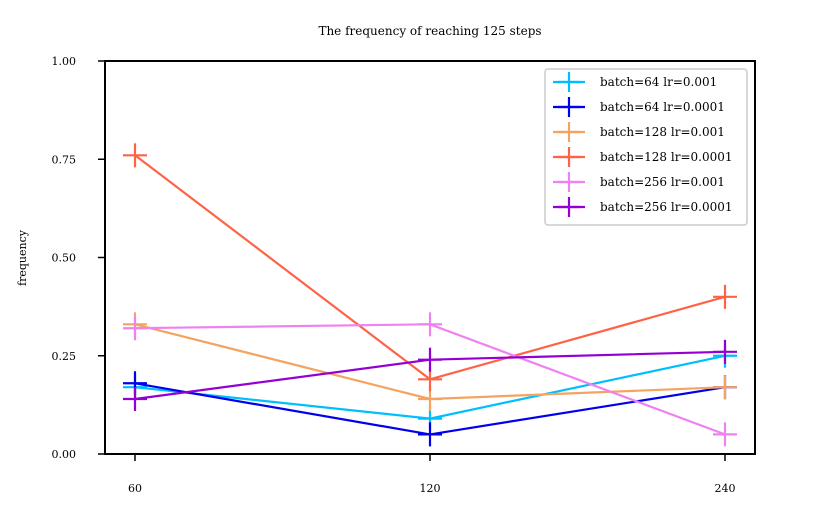  What do you see at coordinates (666, 207) in the screenshot?
I see `legend-label: batch=256 lr=0.0001` at bounding box center [666, 207].